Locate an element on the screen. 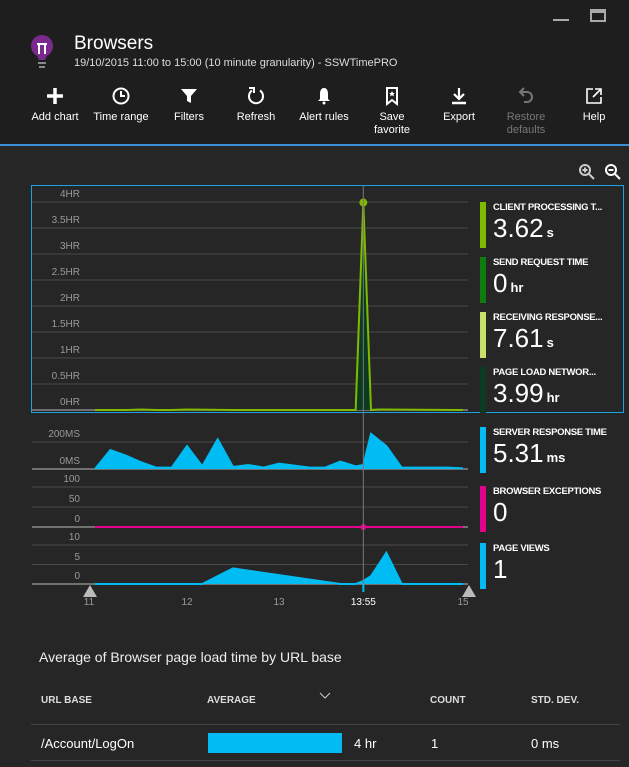  x-tick-label: 11 is located at coordinates (89, 602).